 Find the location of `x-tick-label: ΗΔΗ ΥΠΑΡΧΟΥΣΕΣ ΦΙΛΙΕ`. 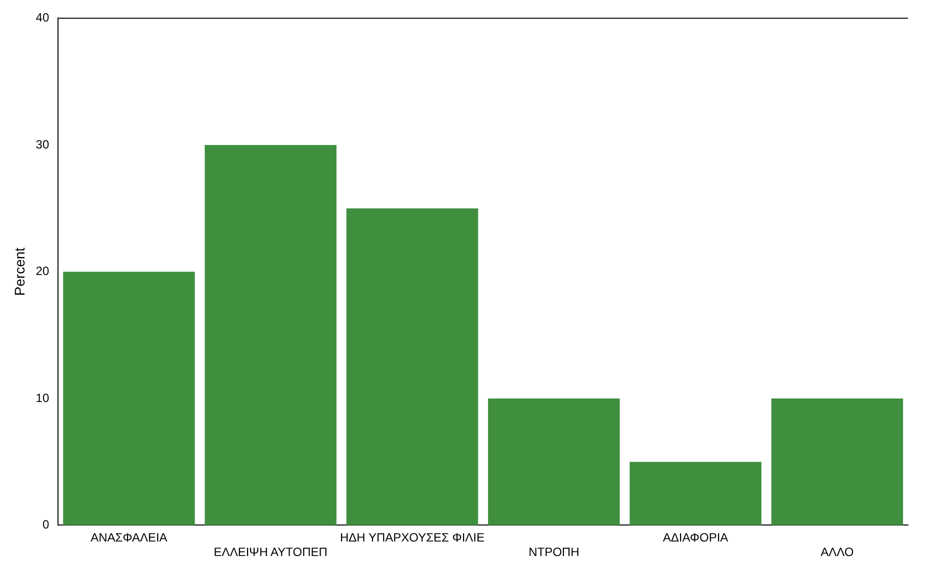

x-tick-label: ΗΔΗ ΥΠΑΡΧΟΥΣΕΣ ΦΙΛΙΕ is located at coordinates (412, 537).